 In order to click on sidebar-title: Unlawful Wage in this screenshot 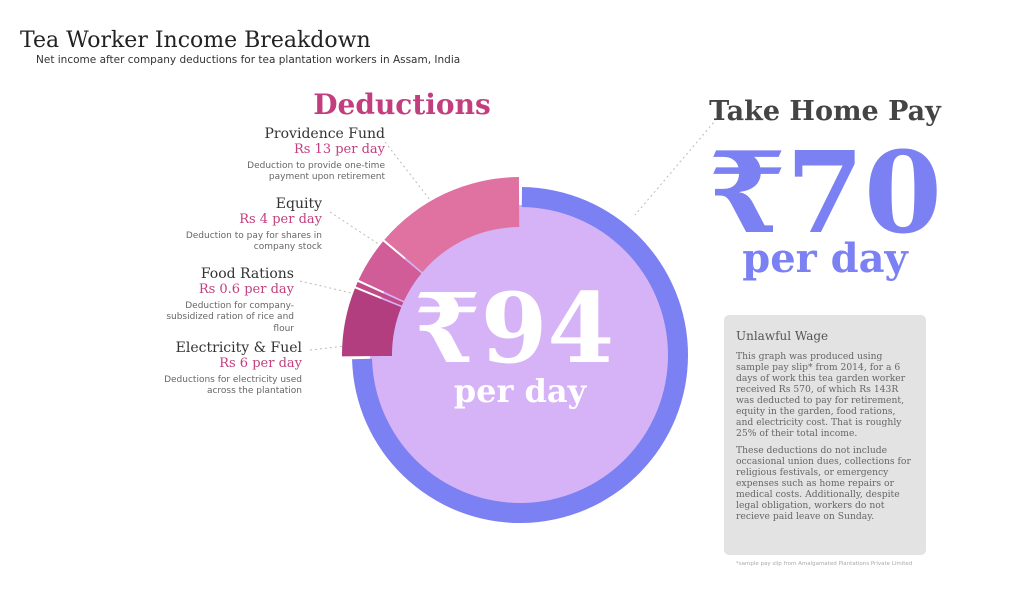, I will do `click(782, 336)`.